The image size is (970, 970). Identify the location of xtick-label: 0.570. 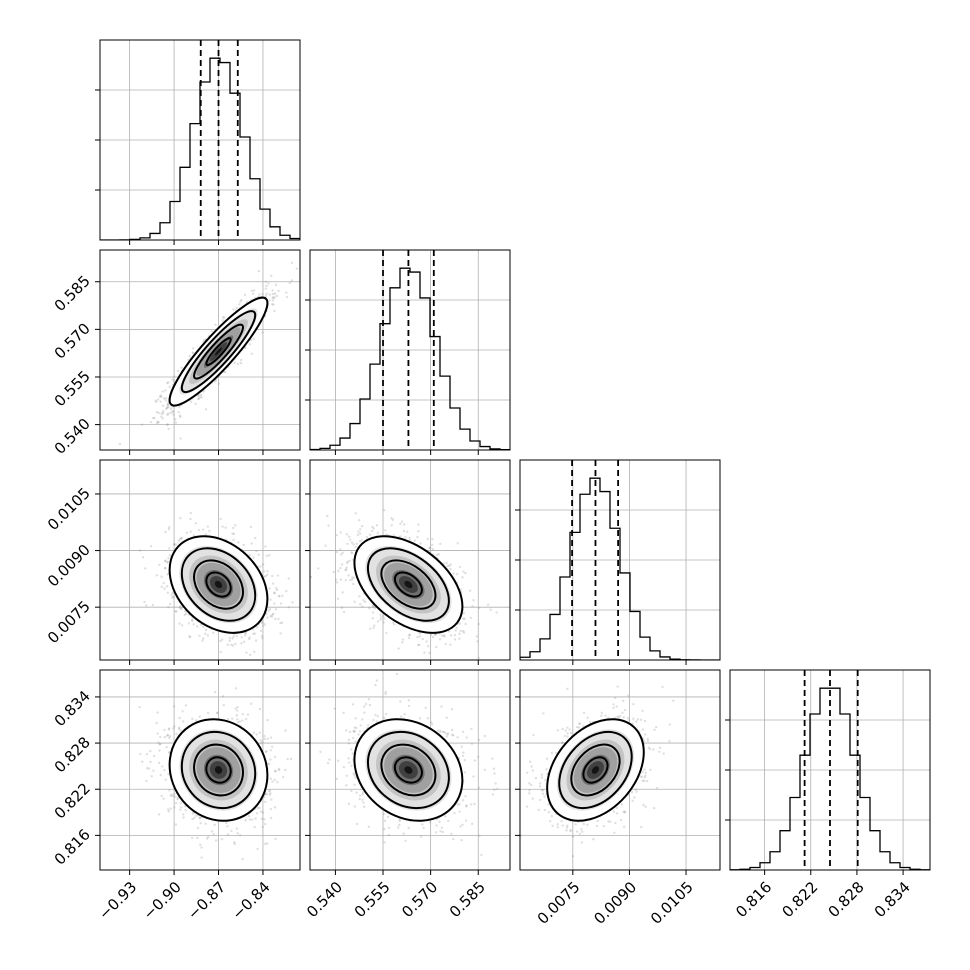
(419, 899).